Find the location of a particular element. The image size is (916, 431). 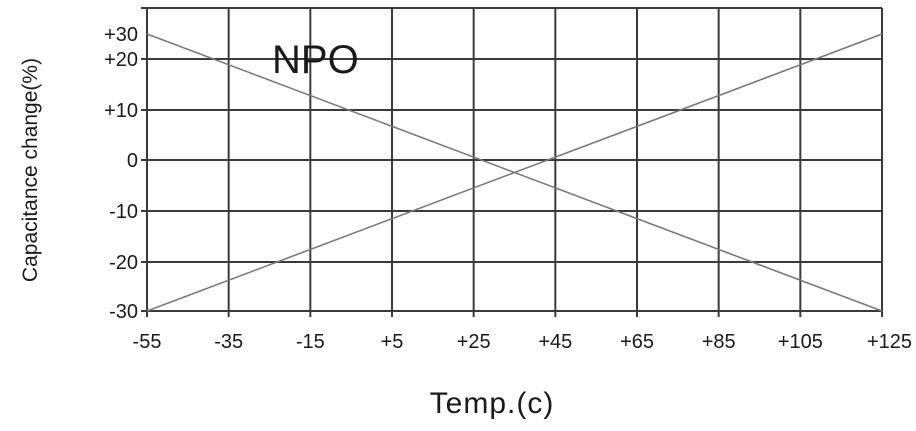

x-tick-label: +125 is located at coordinates (889, 342).